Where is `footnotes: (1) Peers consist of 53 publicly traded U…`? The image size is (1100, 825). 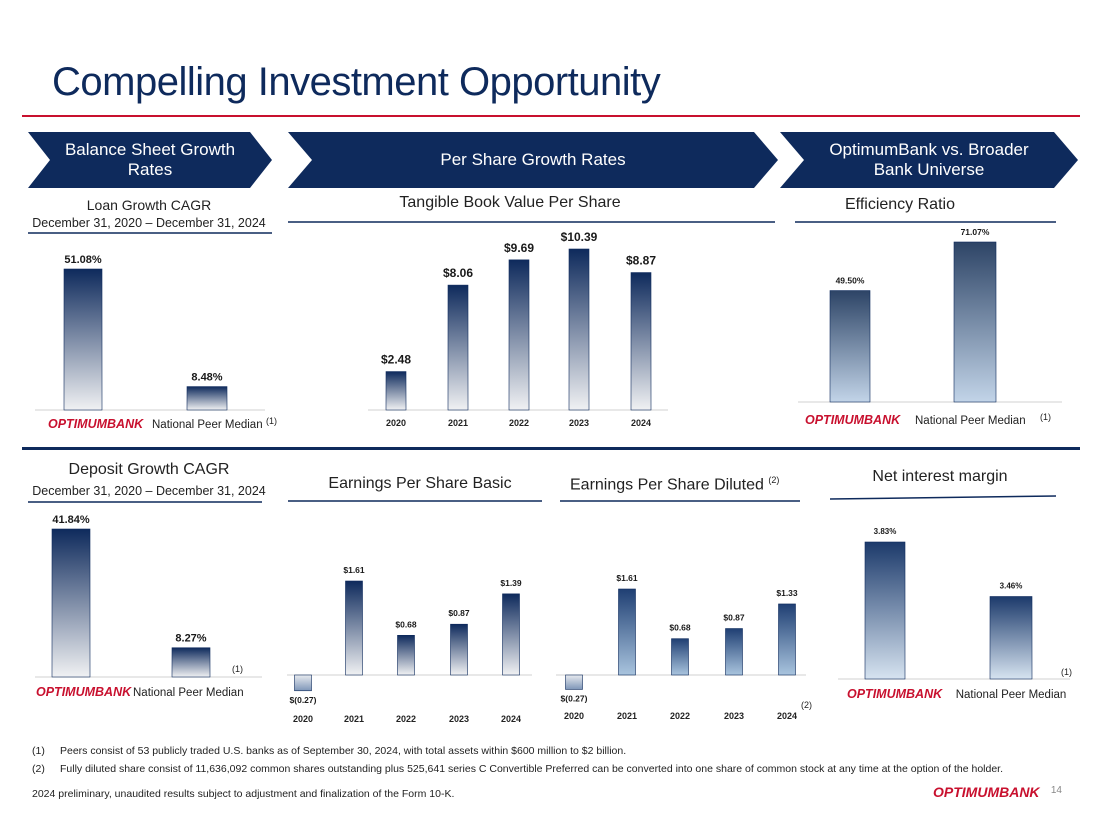 footnotes: (1) Peers consist of 53 publicly traded U… is located at coordinates (517, 760).